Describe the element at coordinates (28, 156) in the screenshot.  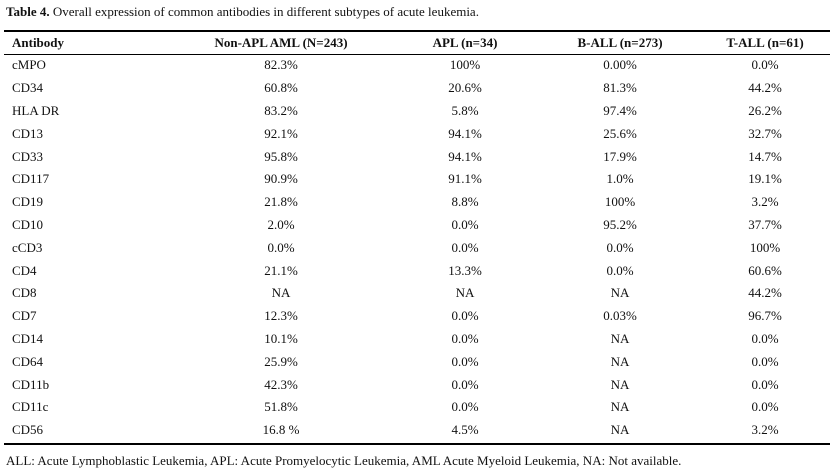
I see `antibody-name-cell: CD33` at that location.